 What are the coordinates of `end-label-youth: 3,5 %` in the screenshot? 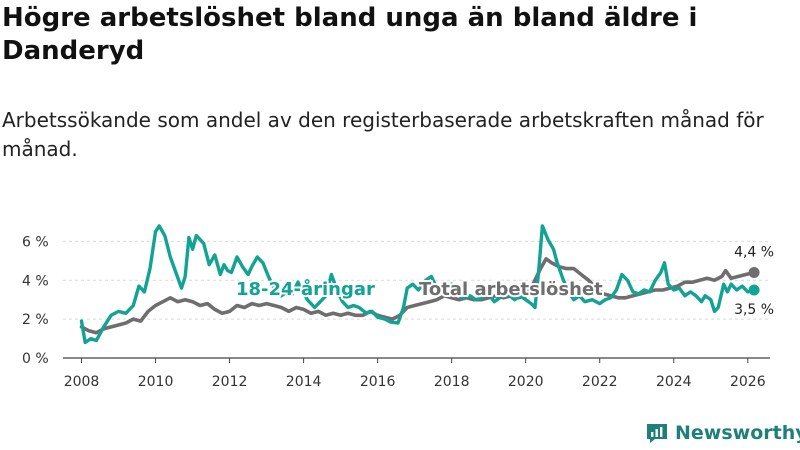 It's located at (754, 310).